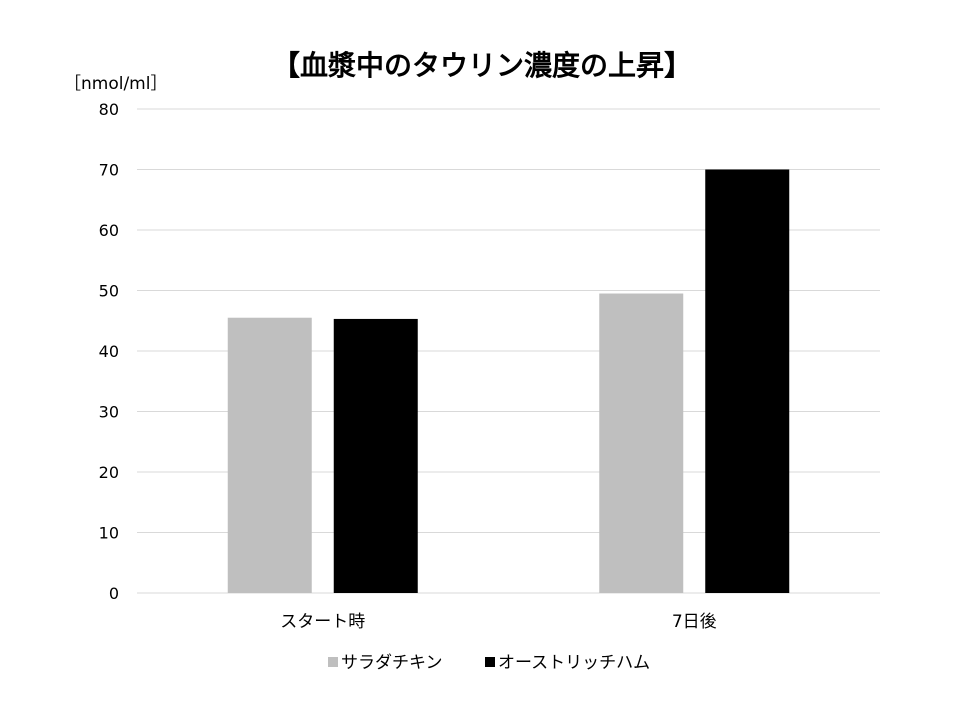  Describe the element at coordinates (322, 622) in the screenshot. I see `x-category-label: スタート時` at that location.